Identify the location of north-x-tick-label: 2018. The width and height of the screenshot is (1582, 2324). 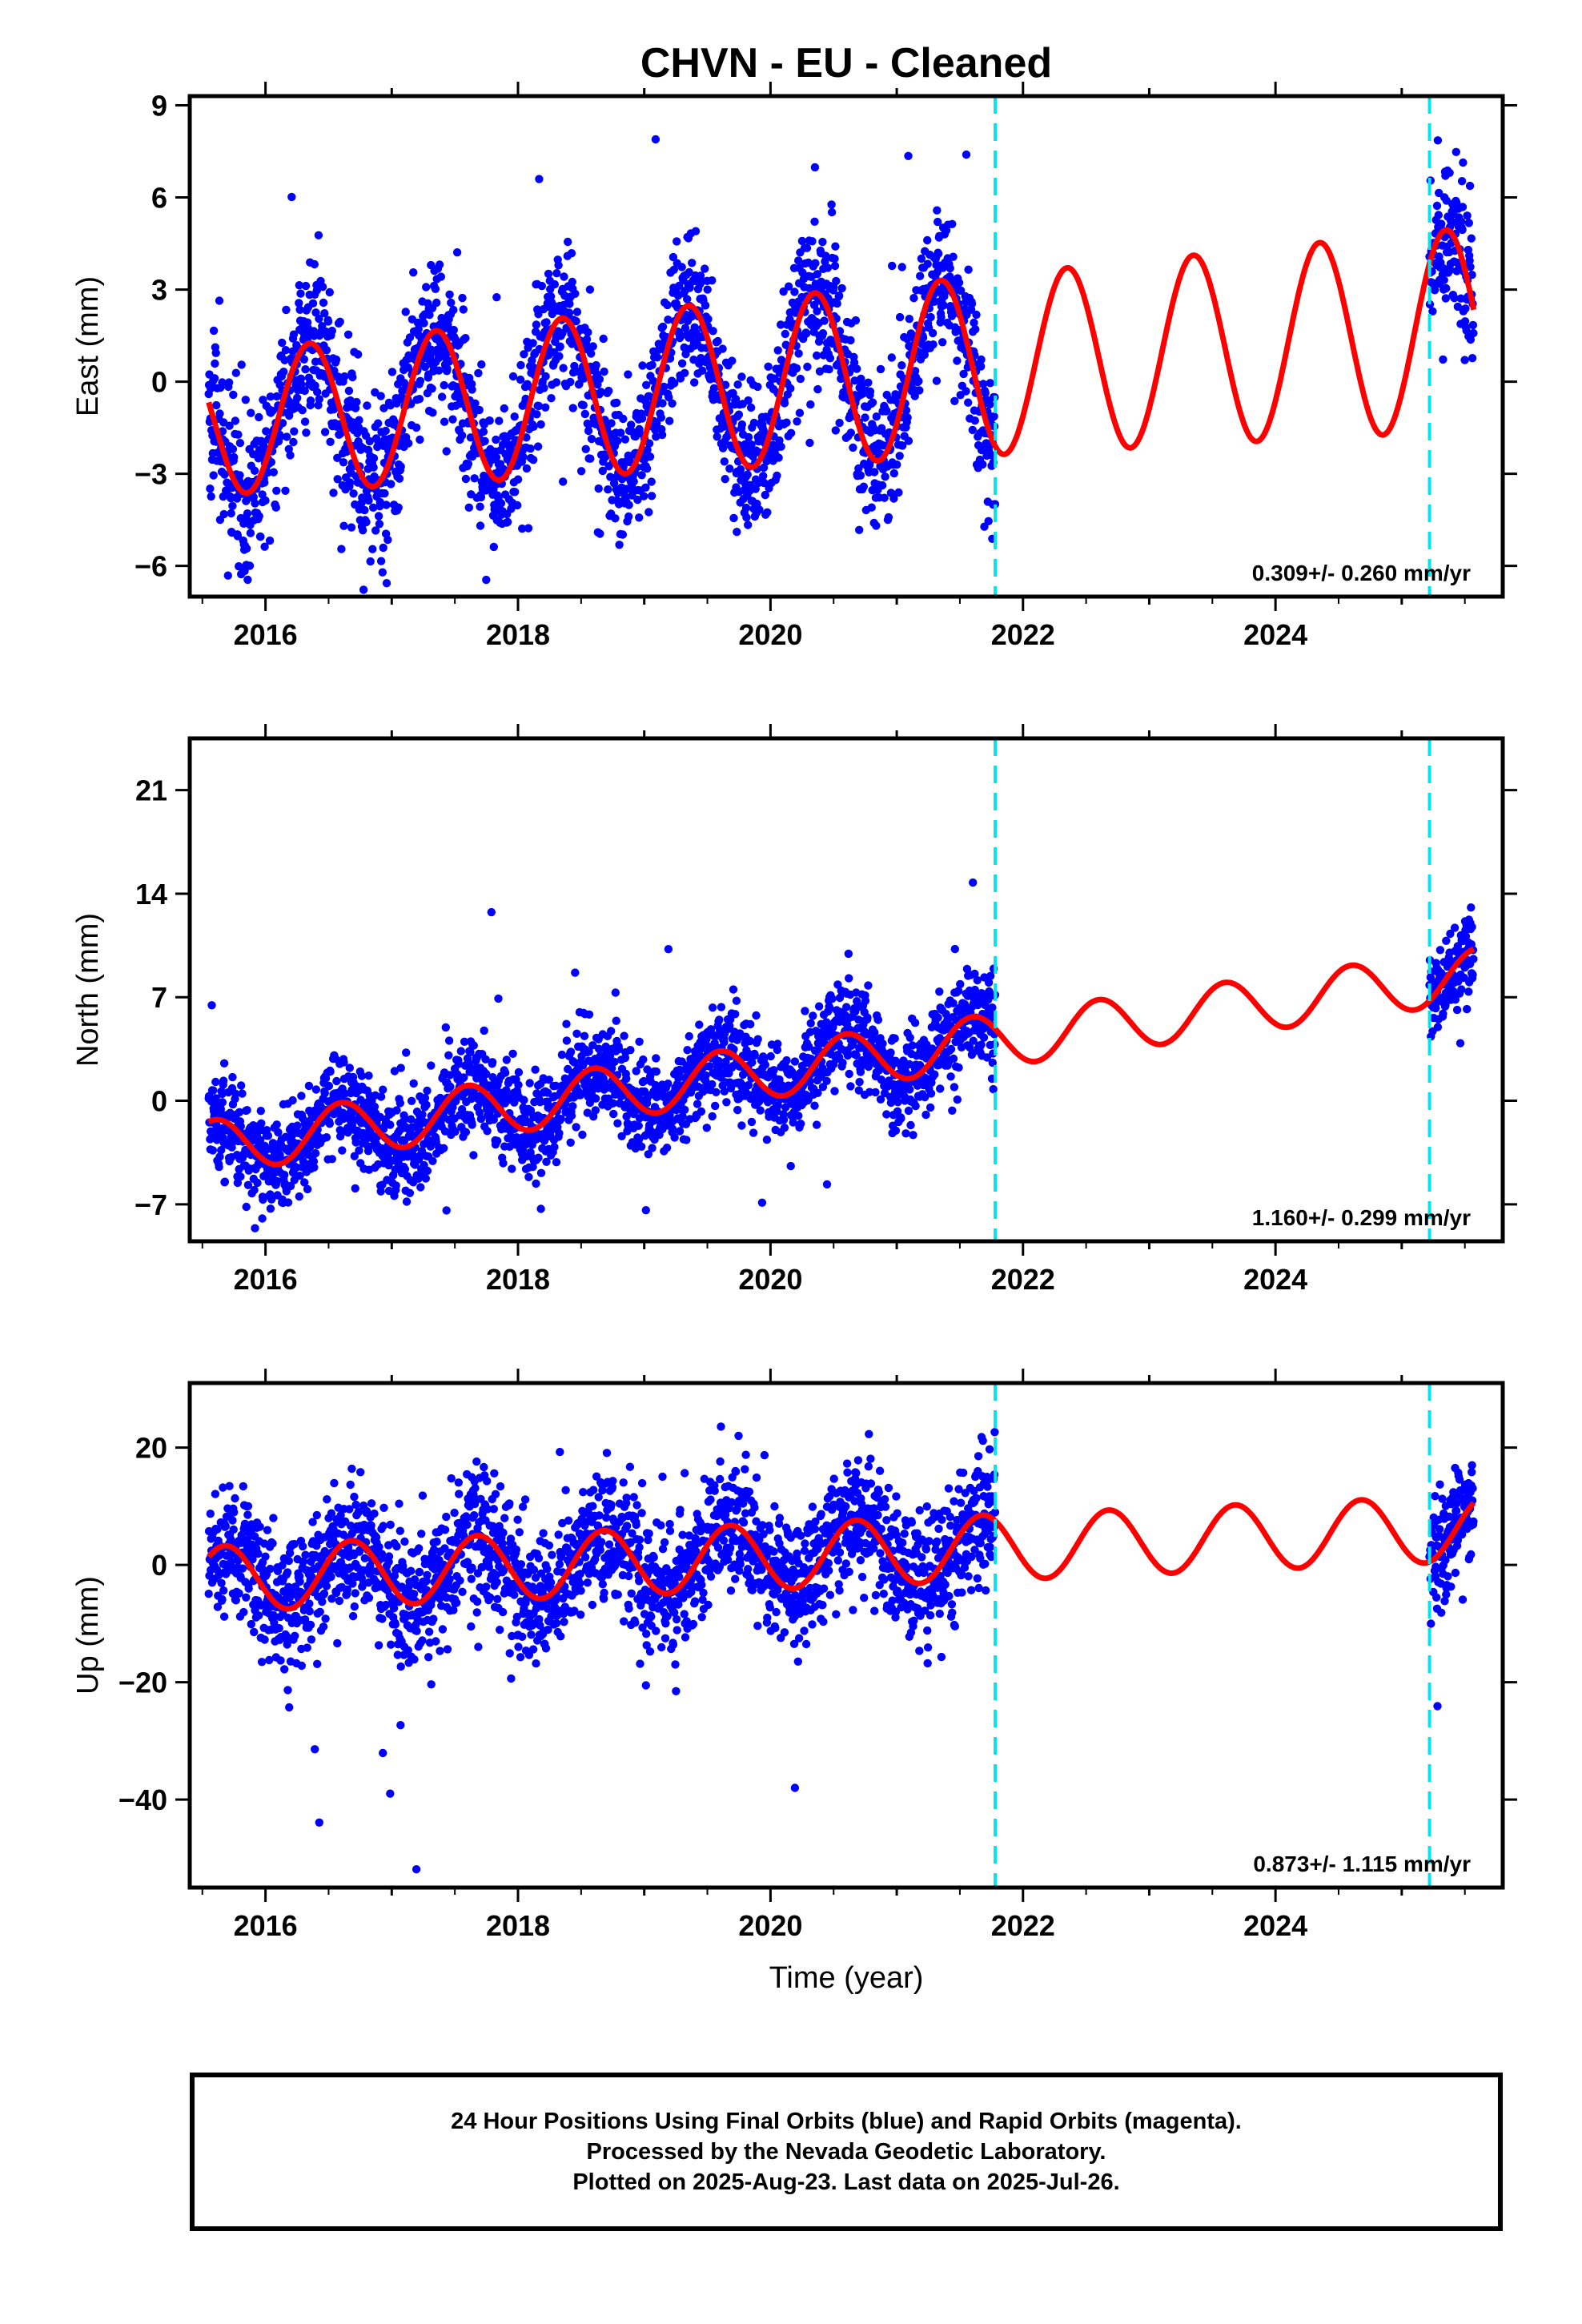
(518, 1279).